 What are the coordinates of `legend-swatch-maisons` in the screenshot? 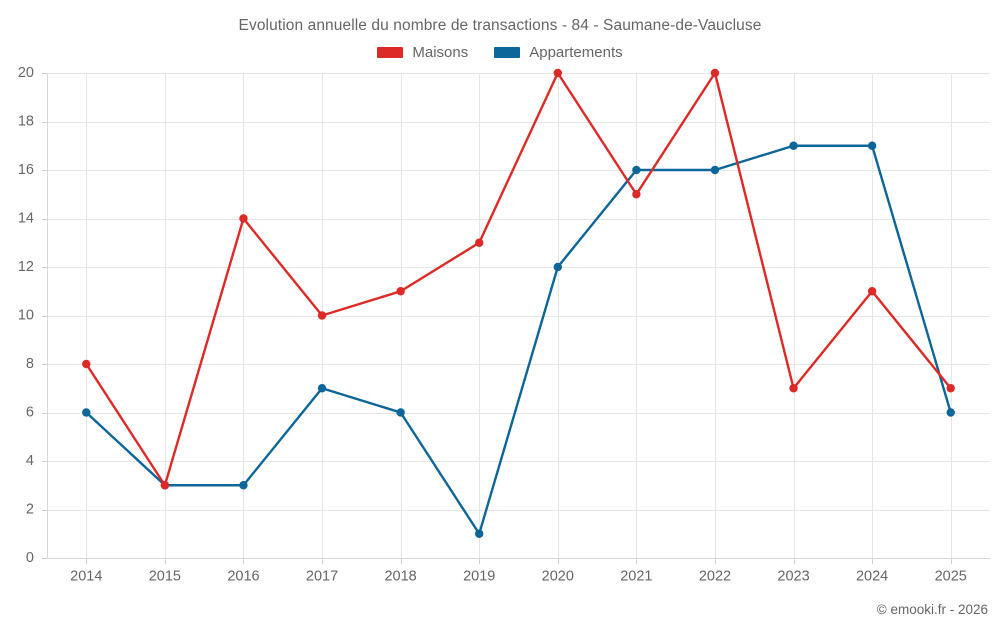 It's located at (390, 52).